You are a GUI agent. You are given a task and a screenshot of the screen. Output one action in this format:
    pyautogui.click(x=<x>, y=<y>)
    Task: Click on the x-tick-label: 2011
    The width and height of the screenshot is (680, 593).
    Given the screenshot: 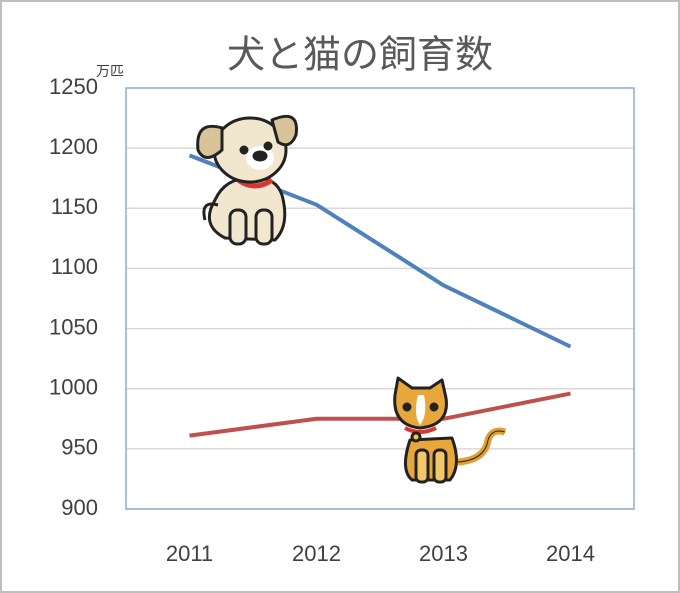 What is the action you would take?
    pyautogui.click(x=189, y=553)
    